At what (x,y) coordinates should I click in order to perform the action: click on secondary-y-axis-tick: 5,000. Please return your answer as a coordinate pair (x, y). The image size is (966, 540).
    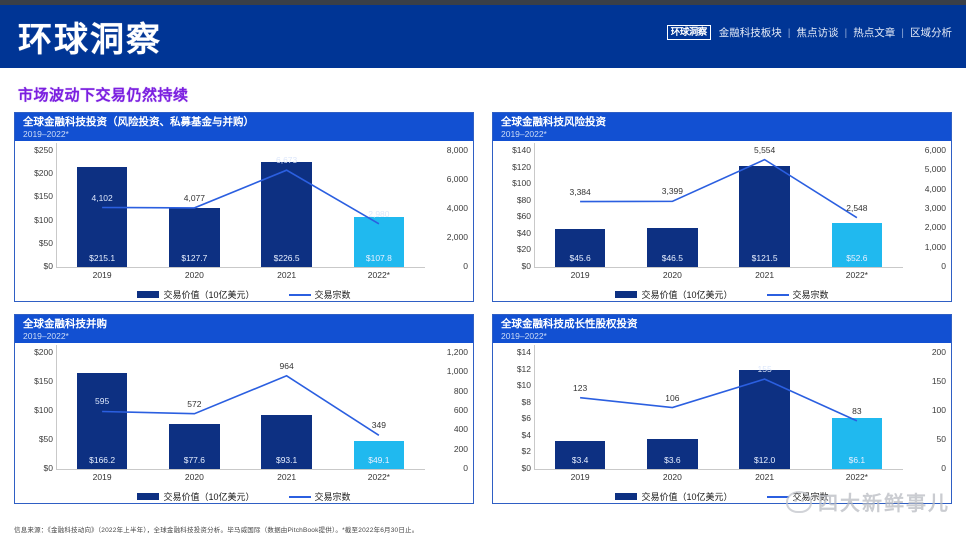
    Looking at the image, I should click on (935, 169).